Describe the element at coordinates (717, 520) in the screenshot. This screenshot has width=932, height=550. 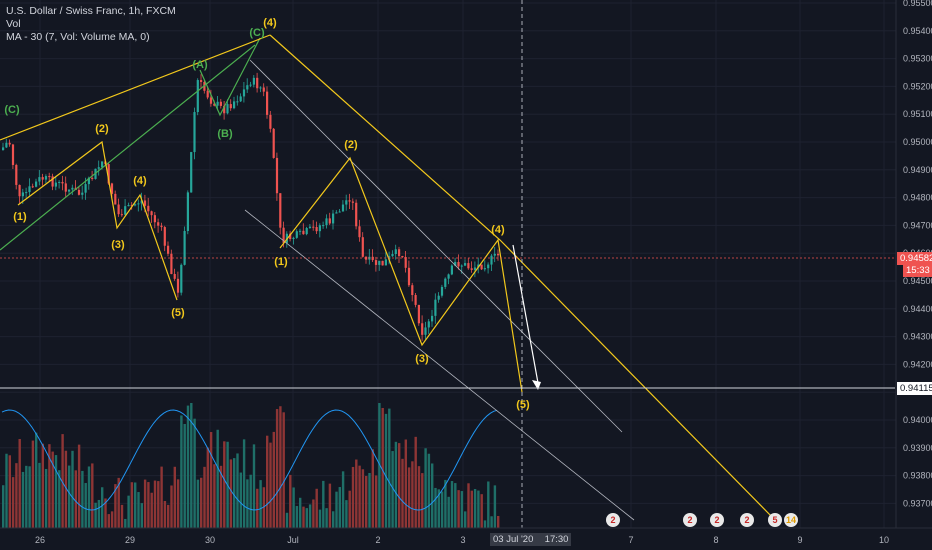
I see `event-flag-icon-3: 2` at that location.